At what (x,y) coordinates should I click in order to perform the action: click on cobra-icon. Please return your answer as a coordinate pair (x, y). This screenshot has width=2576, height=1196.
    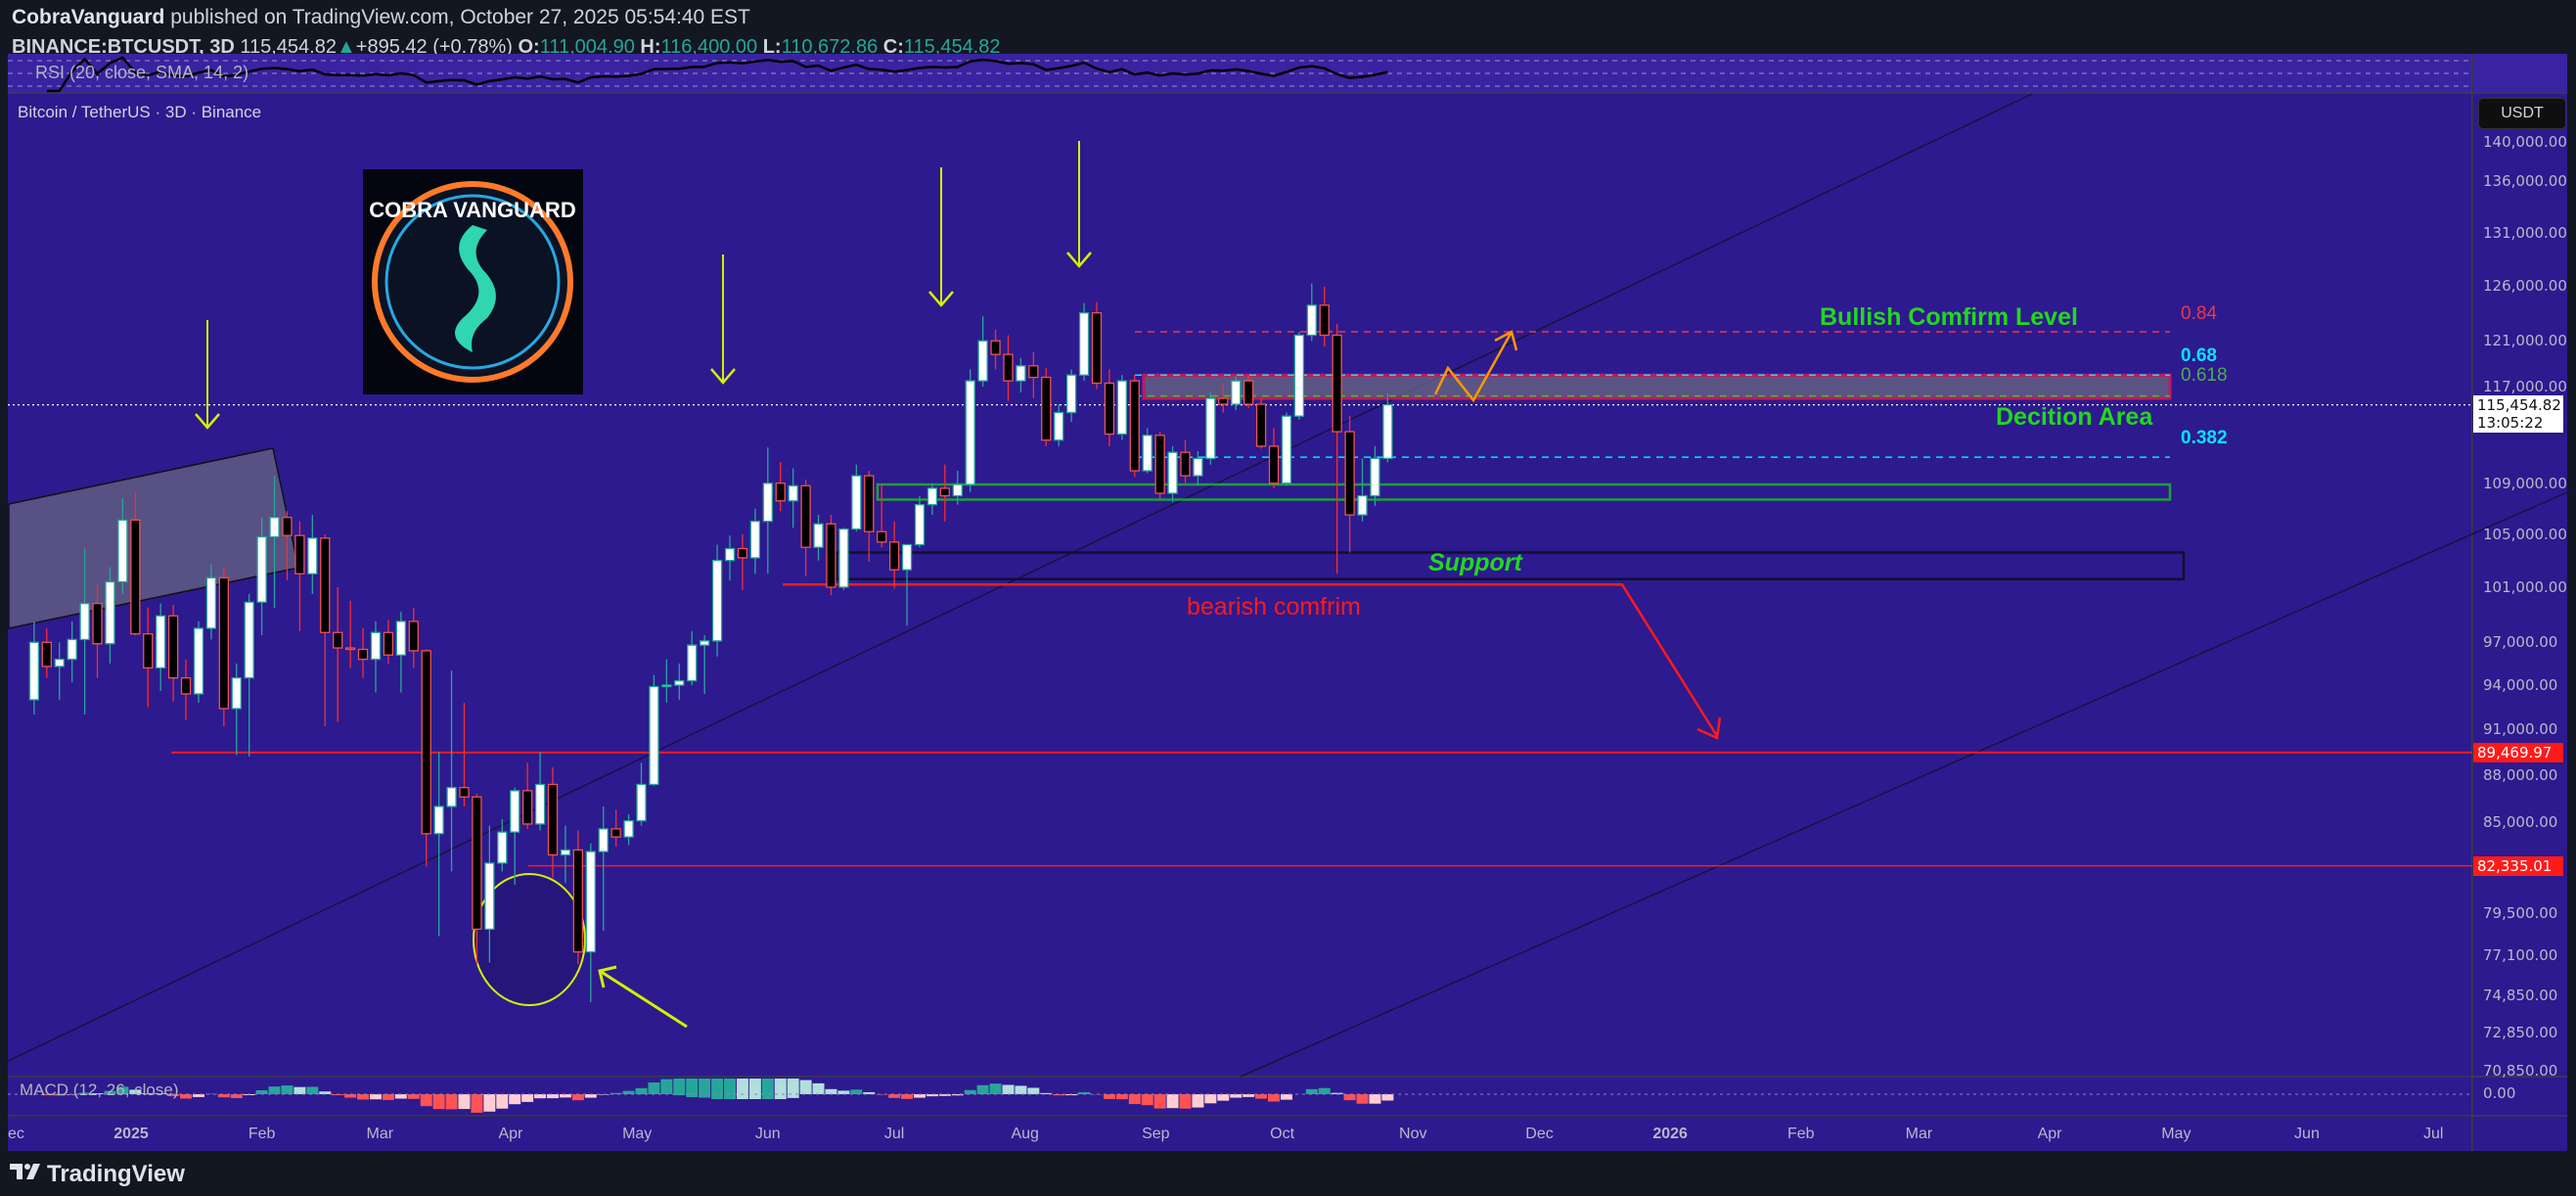
    Looking at the image, I should click on (475, 288).